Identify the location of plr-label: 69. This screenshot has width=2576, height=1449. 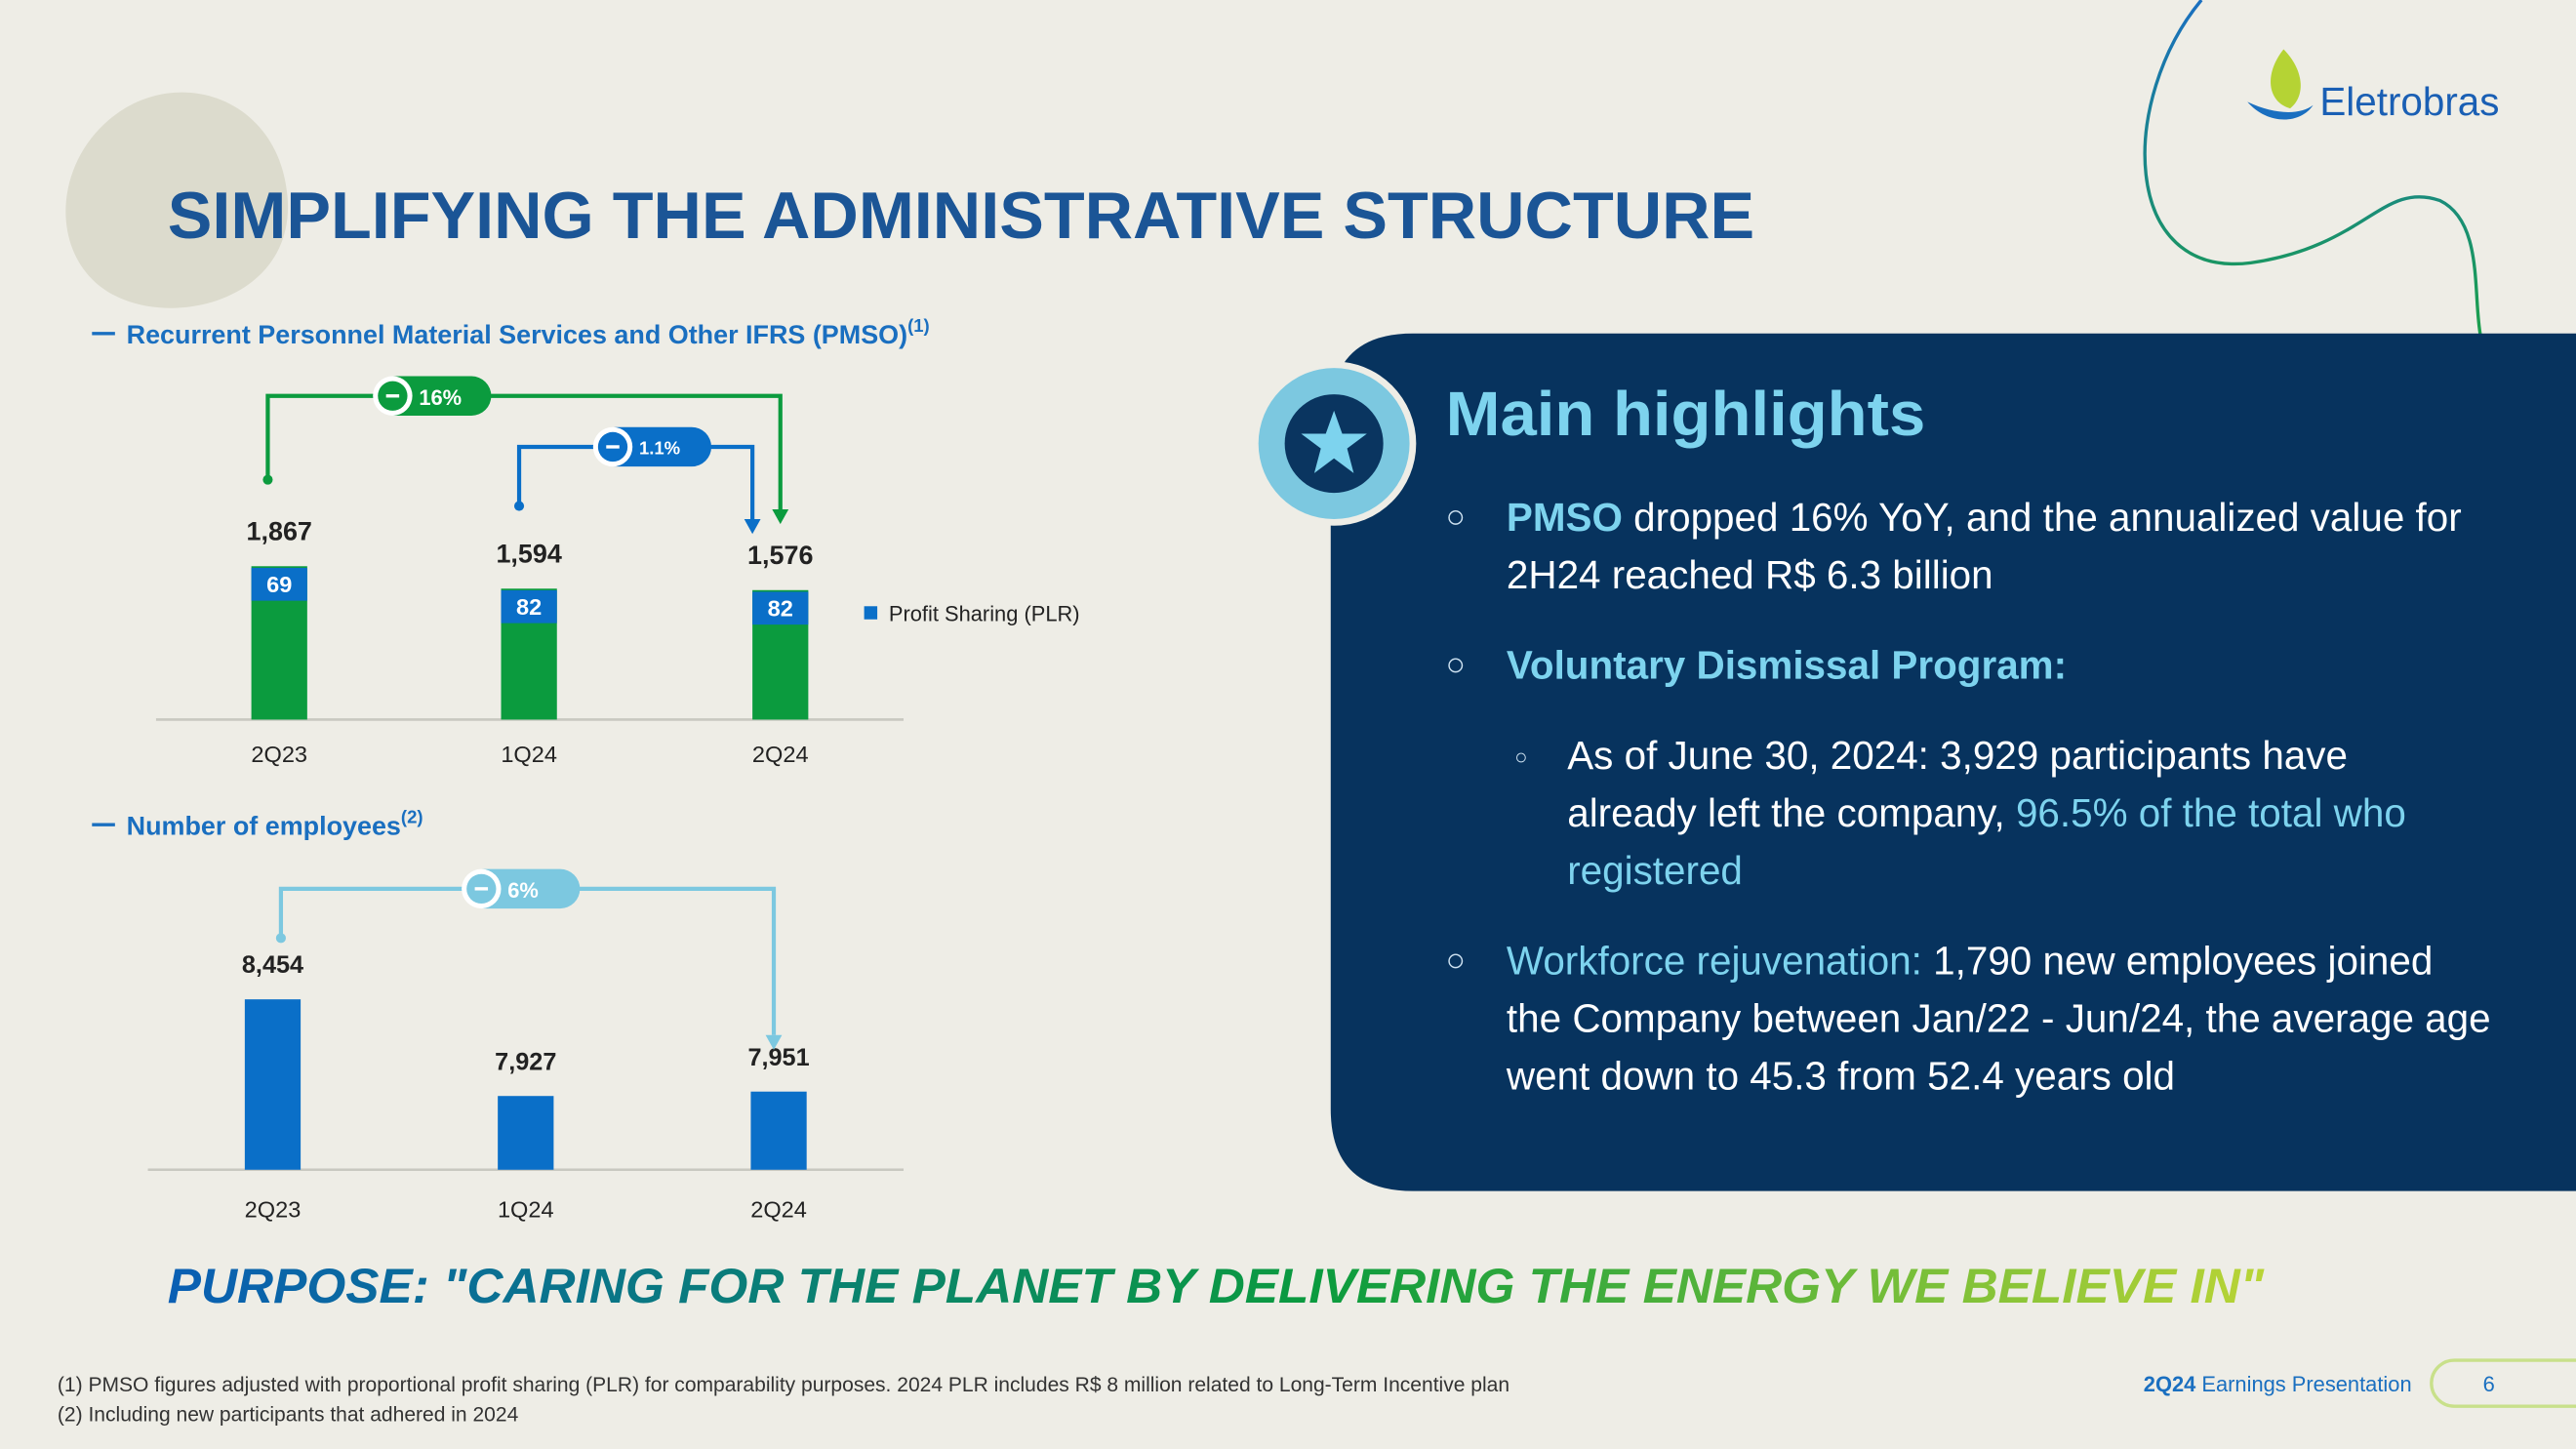
(279, 584).